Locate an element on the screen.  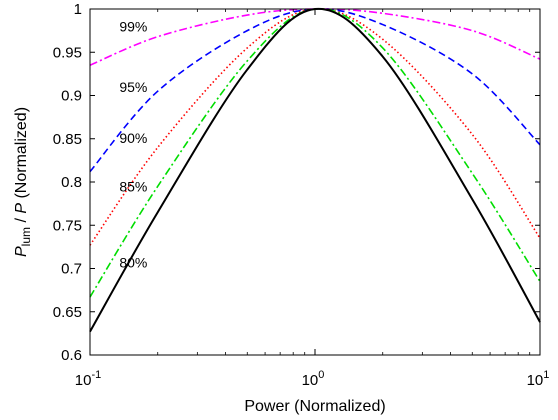
y-axis-label: Plum / P (Normalized) is located at coordinates (23, 182).